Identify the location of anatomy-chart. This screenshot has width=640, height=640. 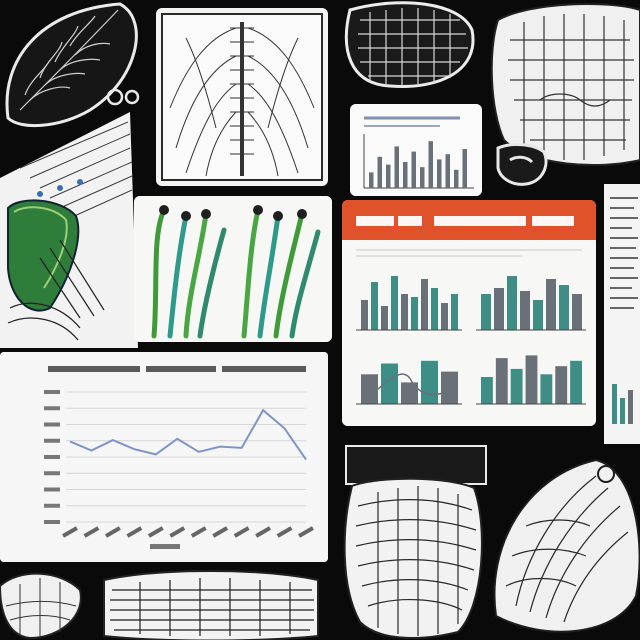
(69, 230).